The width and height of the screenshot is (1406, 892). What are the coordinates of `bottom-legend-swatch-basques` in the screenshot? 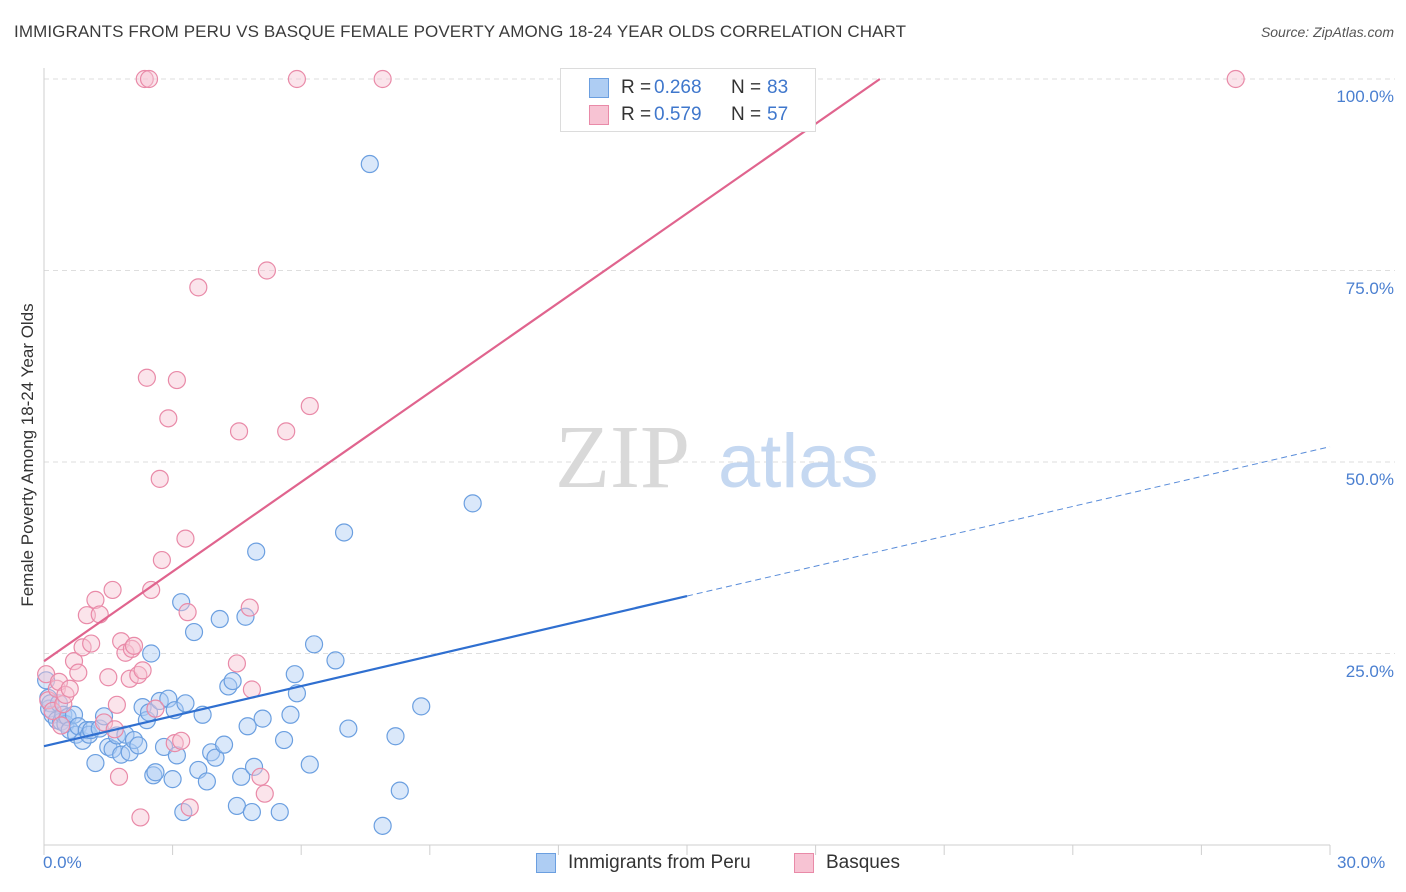 It's located at (804, 863).